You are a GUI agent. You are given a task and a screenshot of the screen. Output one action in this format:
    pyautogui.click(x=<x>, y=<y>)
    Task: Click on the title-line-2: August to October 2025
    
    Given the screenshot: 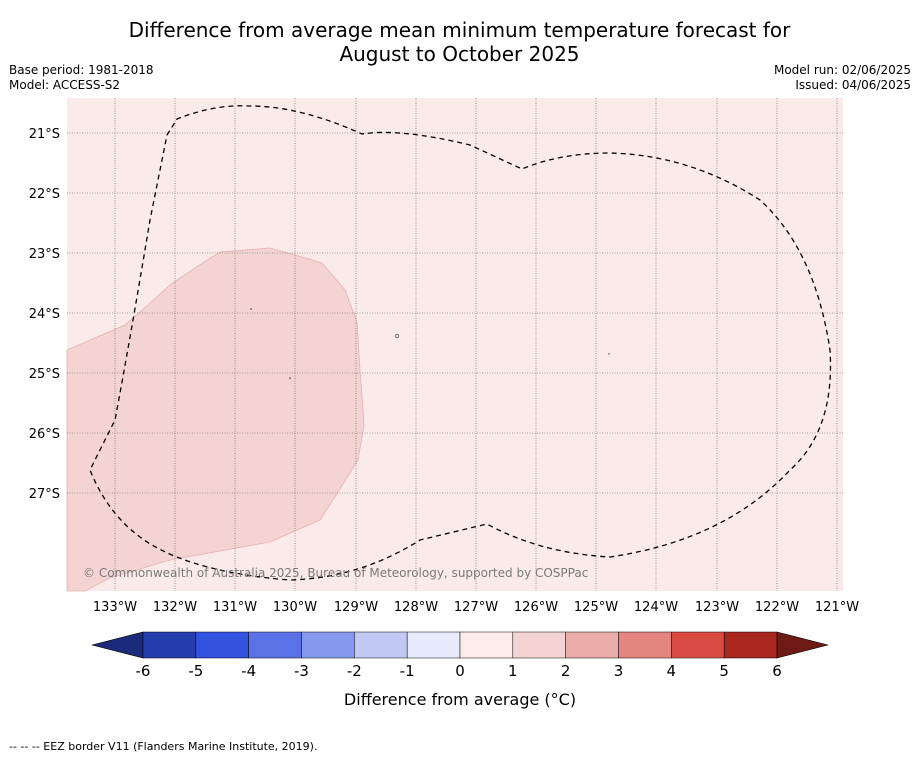 What is the action you would take?
    pyautogui.click(x=459, y=54)
    